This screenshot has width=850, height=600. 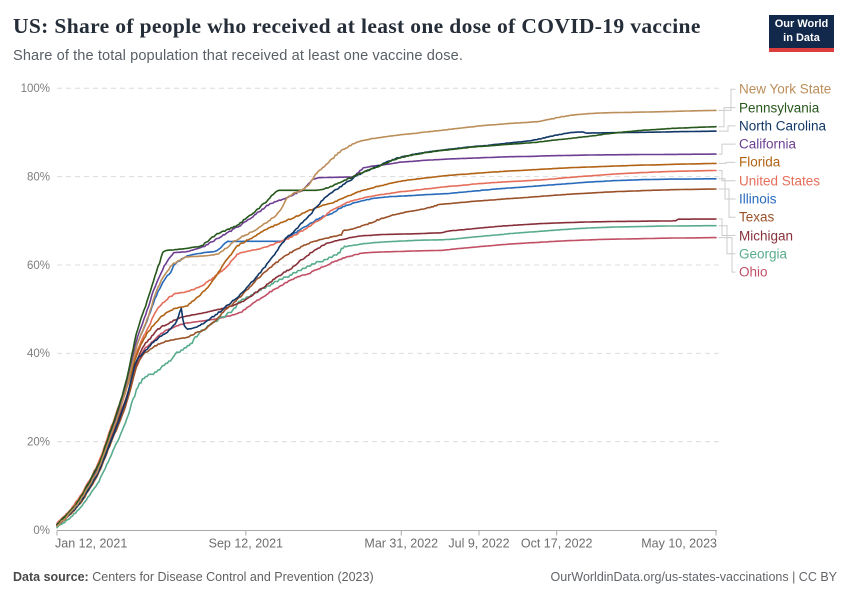 I want to click on x-axis-label: May 10, 2023, so click(x=679, y=544).